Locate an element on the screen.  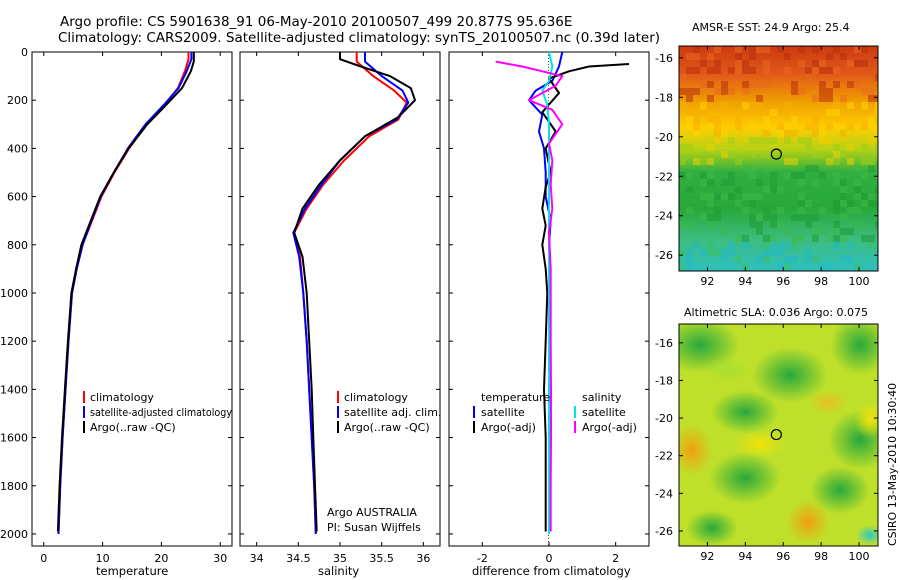
sst-heatmap is located at coordinates (778, 158).